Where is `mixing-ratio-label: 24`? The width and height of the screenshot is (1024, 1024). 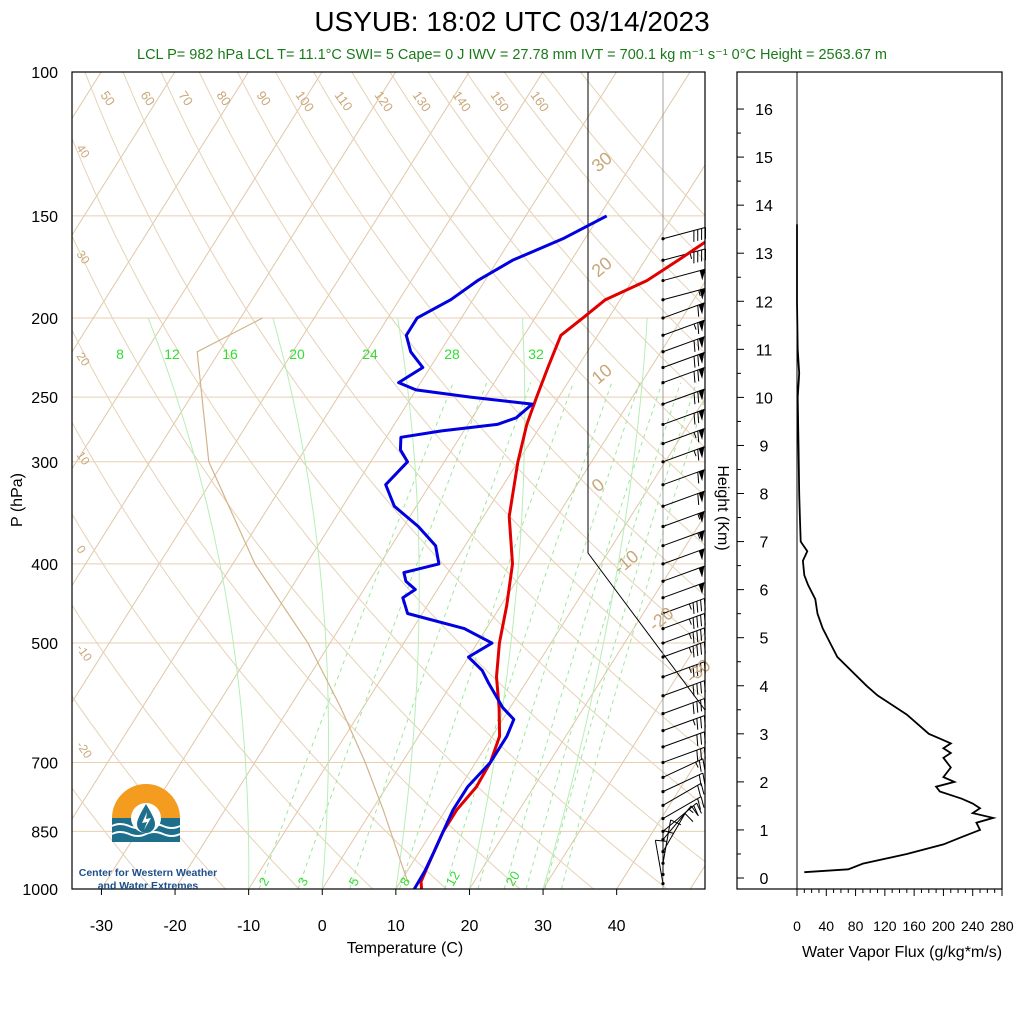 mixing-ratio-label: 24 is located at coordinates (370, 354).